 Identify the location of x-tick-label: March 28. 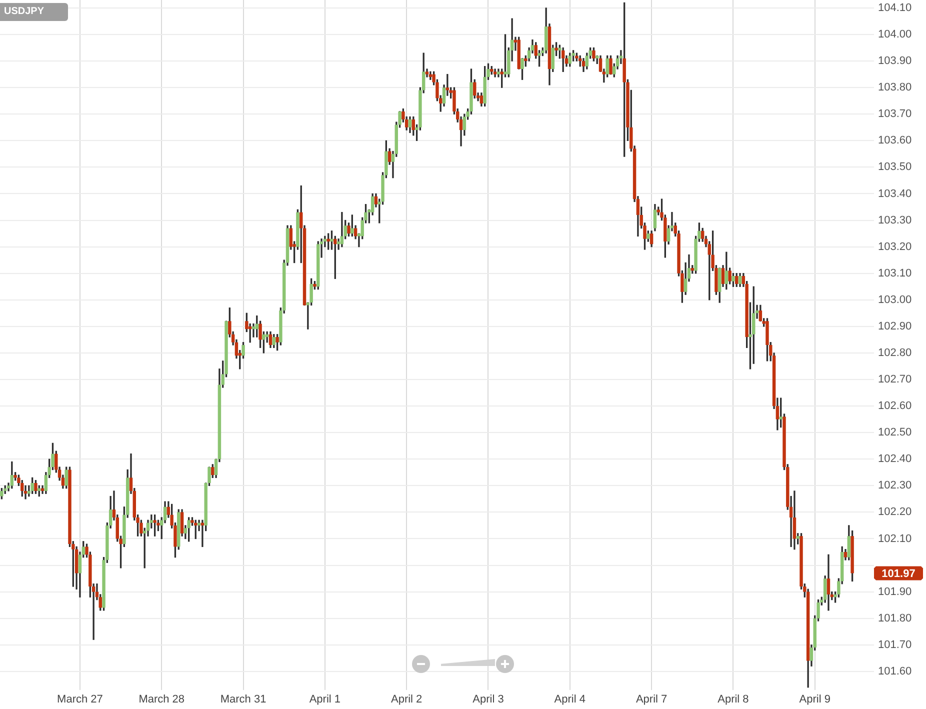
(161, 700).